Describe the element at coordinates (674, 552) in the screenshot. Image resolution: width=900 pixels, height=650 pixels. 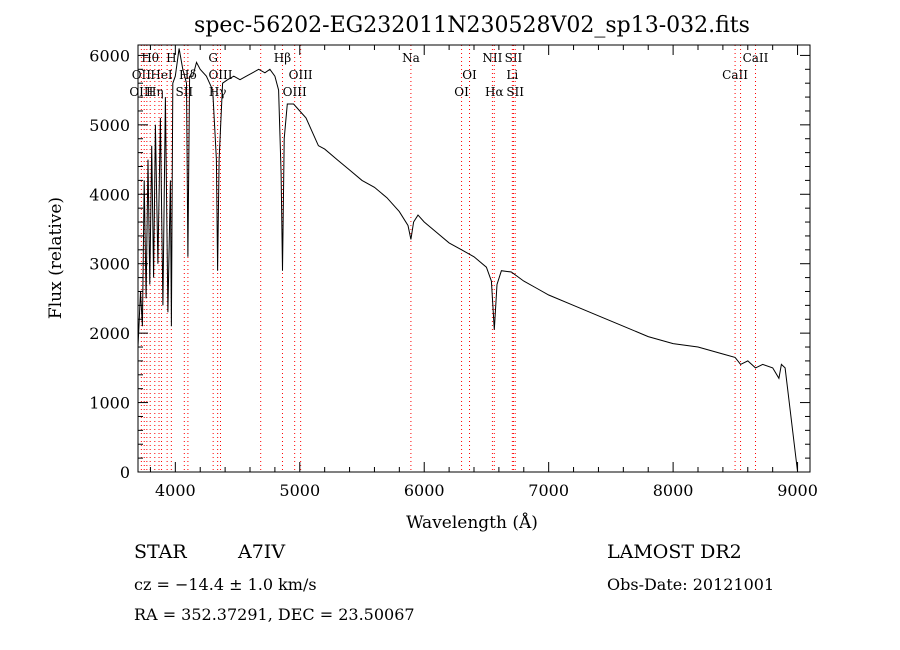
I see `survey-name: LAMOST DR2` at that location.